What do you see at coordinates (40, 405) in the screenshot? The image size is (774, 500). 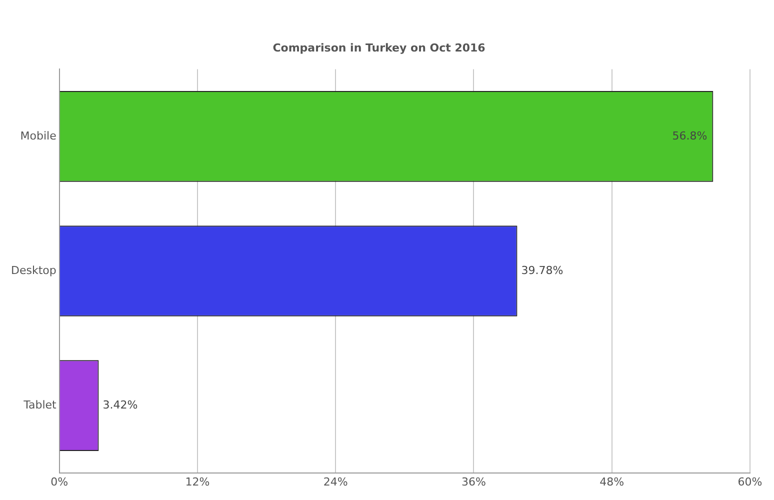 I see `y-tick-label: Tablet` at bounding box center [40, 405].